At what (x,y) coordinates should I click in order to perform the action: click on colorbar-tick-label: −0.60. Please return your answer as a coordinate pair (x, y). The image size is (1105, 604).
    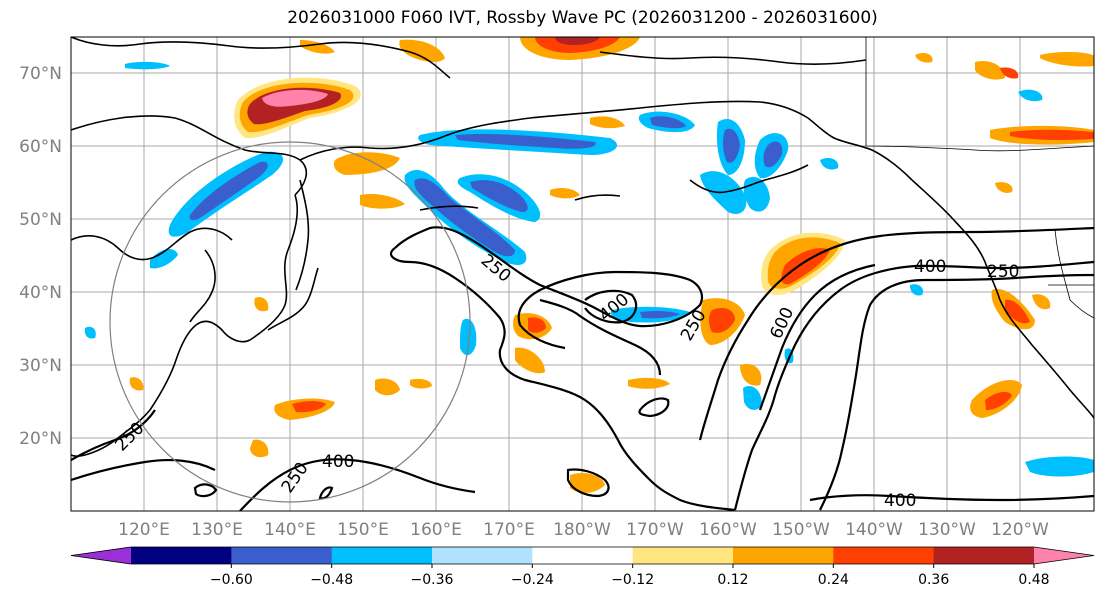
    Looking at the image, I should click on (231, 580).